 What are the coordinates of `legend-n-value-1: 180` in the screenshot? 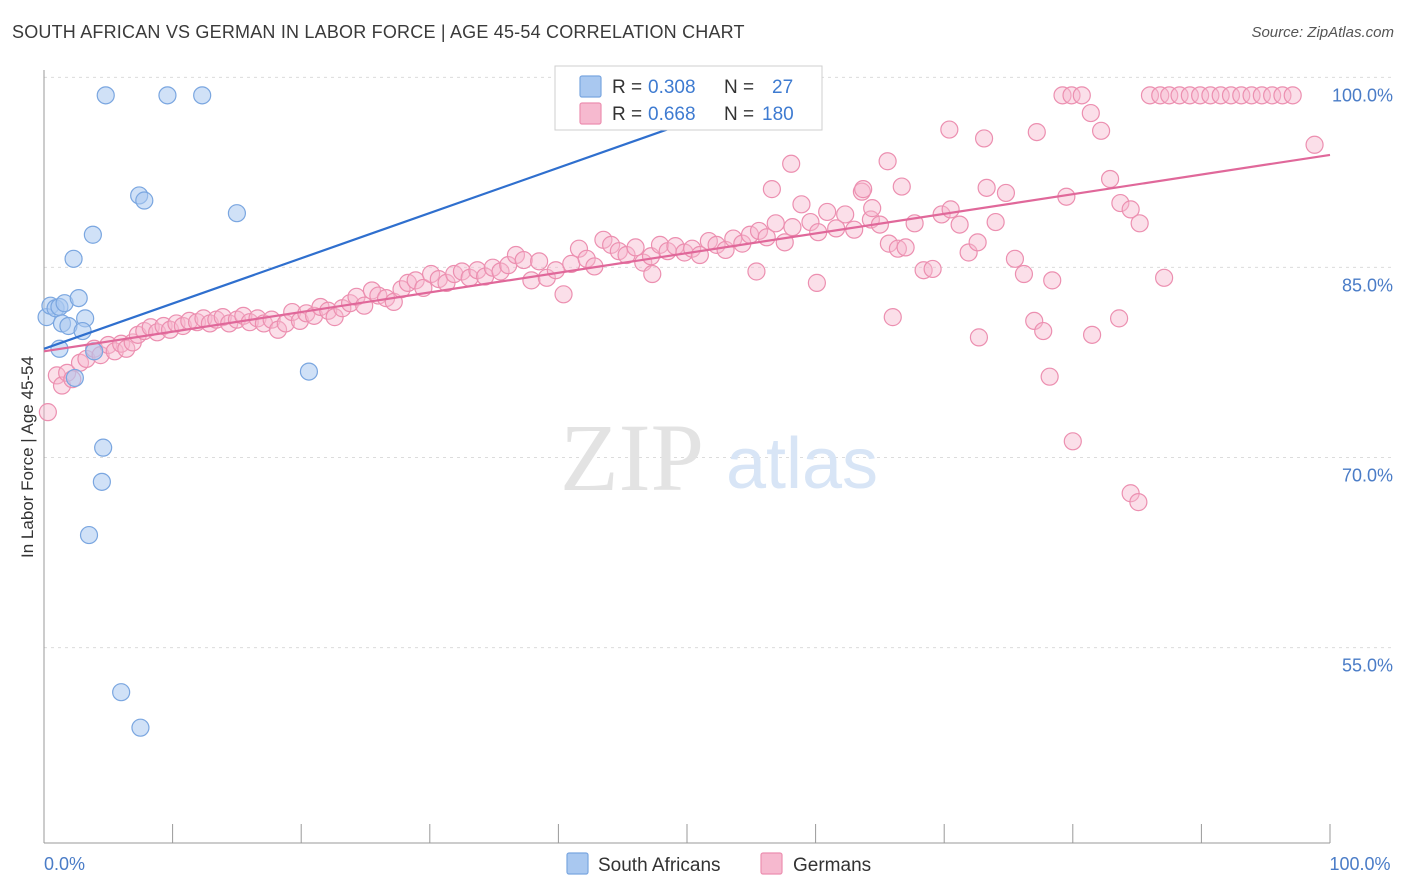 It's located at (778, 114).